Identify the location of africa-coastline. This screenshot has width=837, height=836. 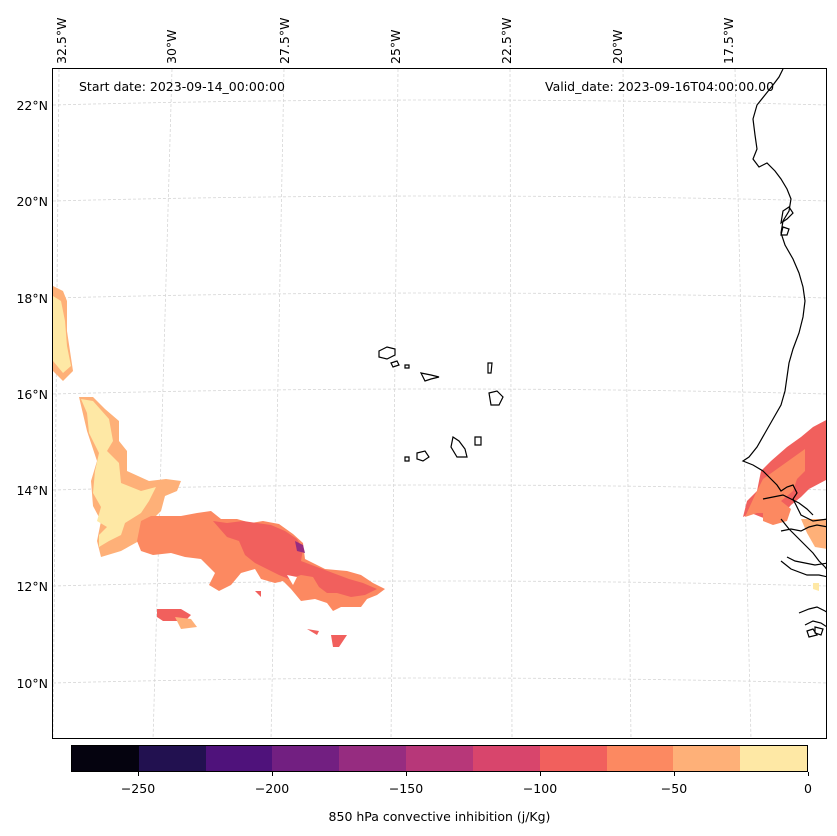
(783, 295).